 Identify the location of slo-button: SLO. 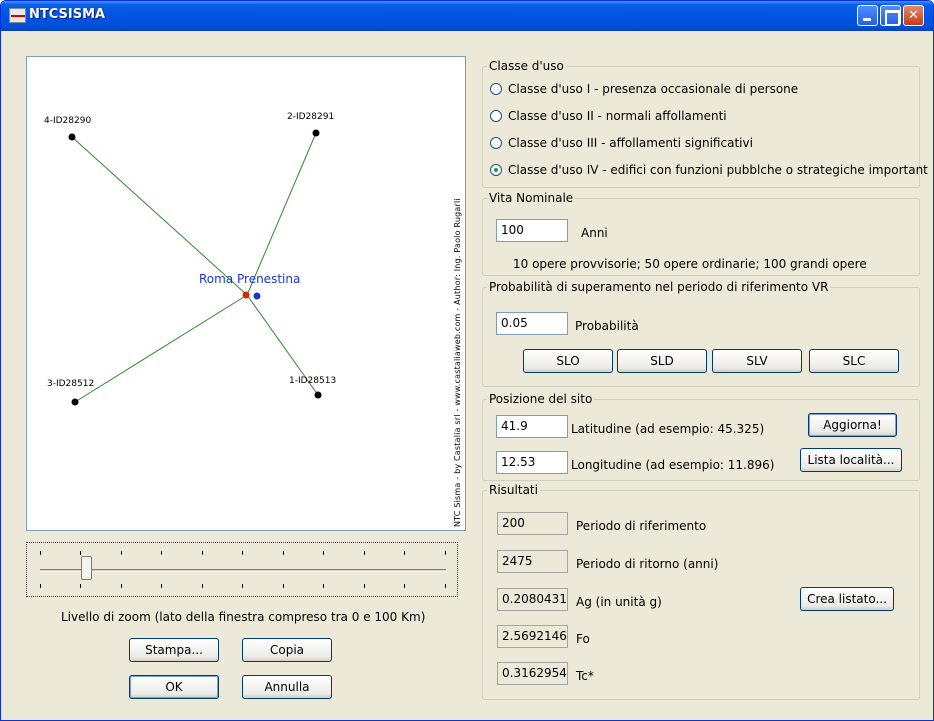
(568, 361).